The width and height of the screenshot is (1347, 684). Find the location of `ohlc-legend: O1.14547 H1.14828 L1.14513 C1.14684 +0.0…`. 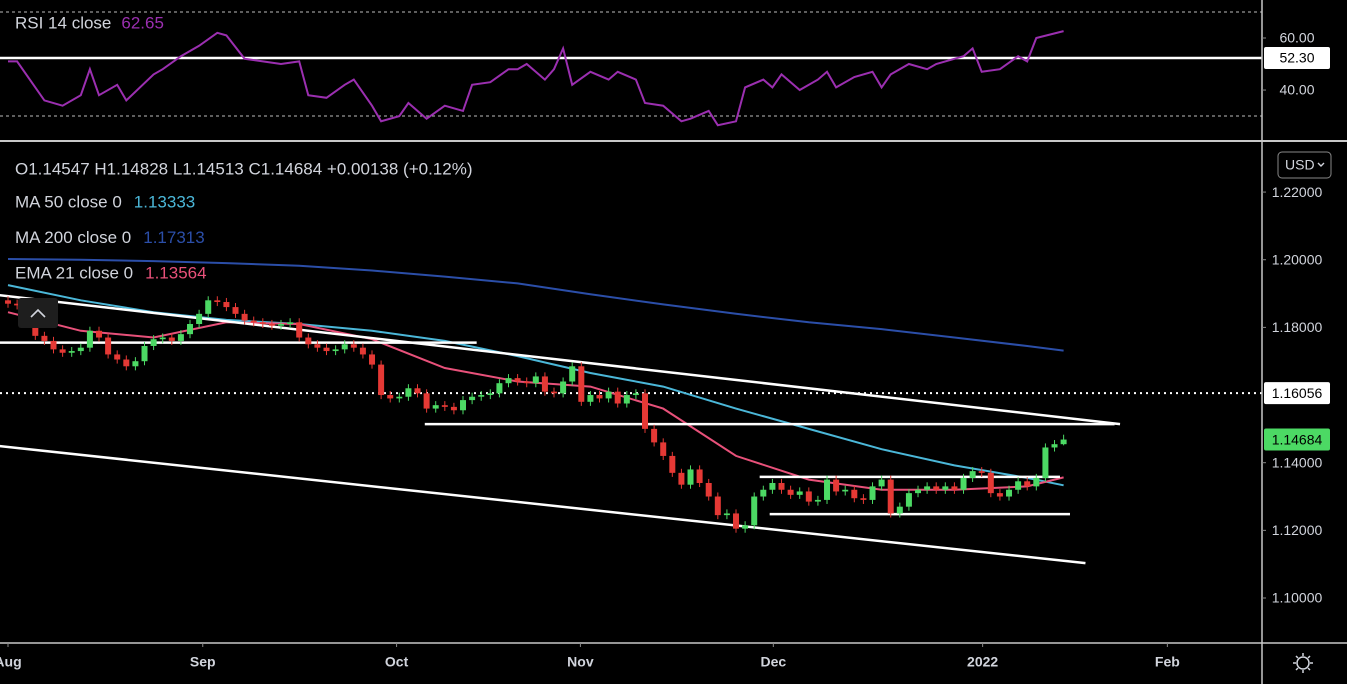

ohlc-legend: O1.14547 H1.14828 L1.14513 C1.14684 +0.0… is located at coordinates (243, 168).